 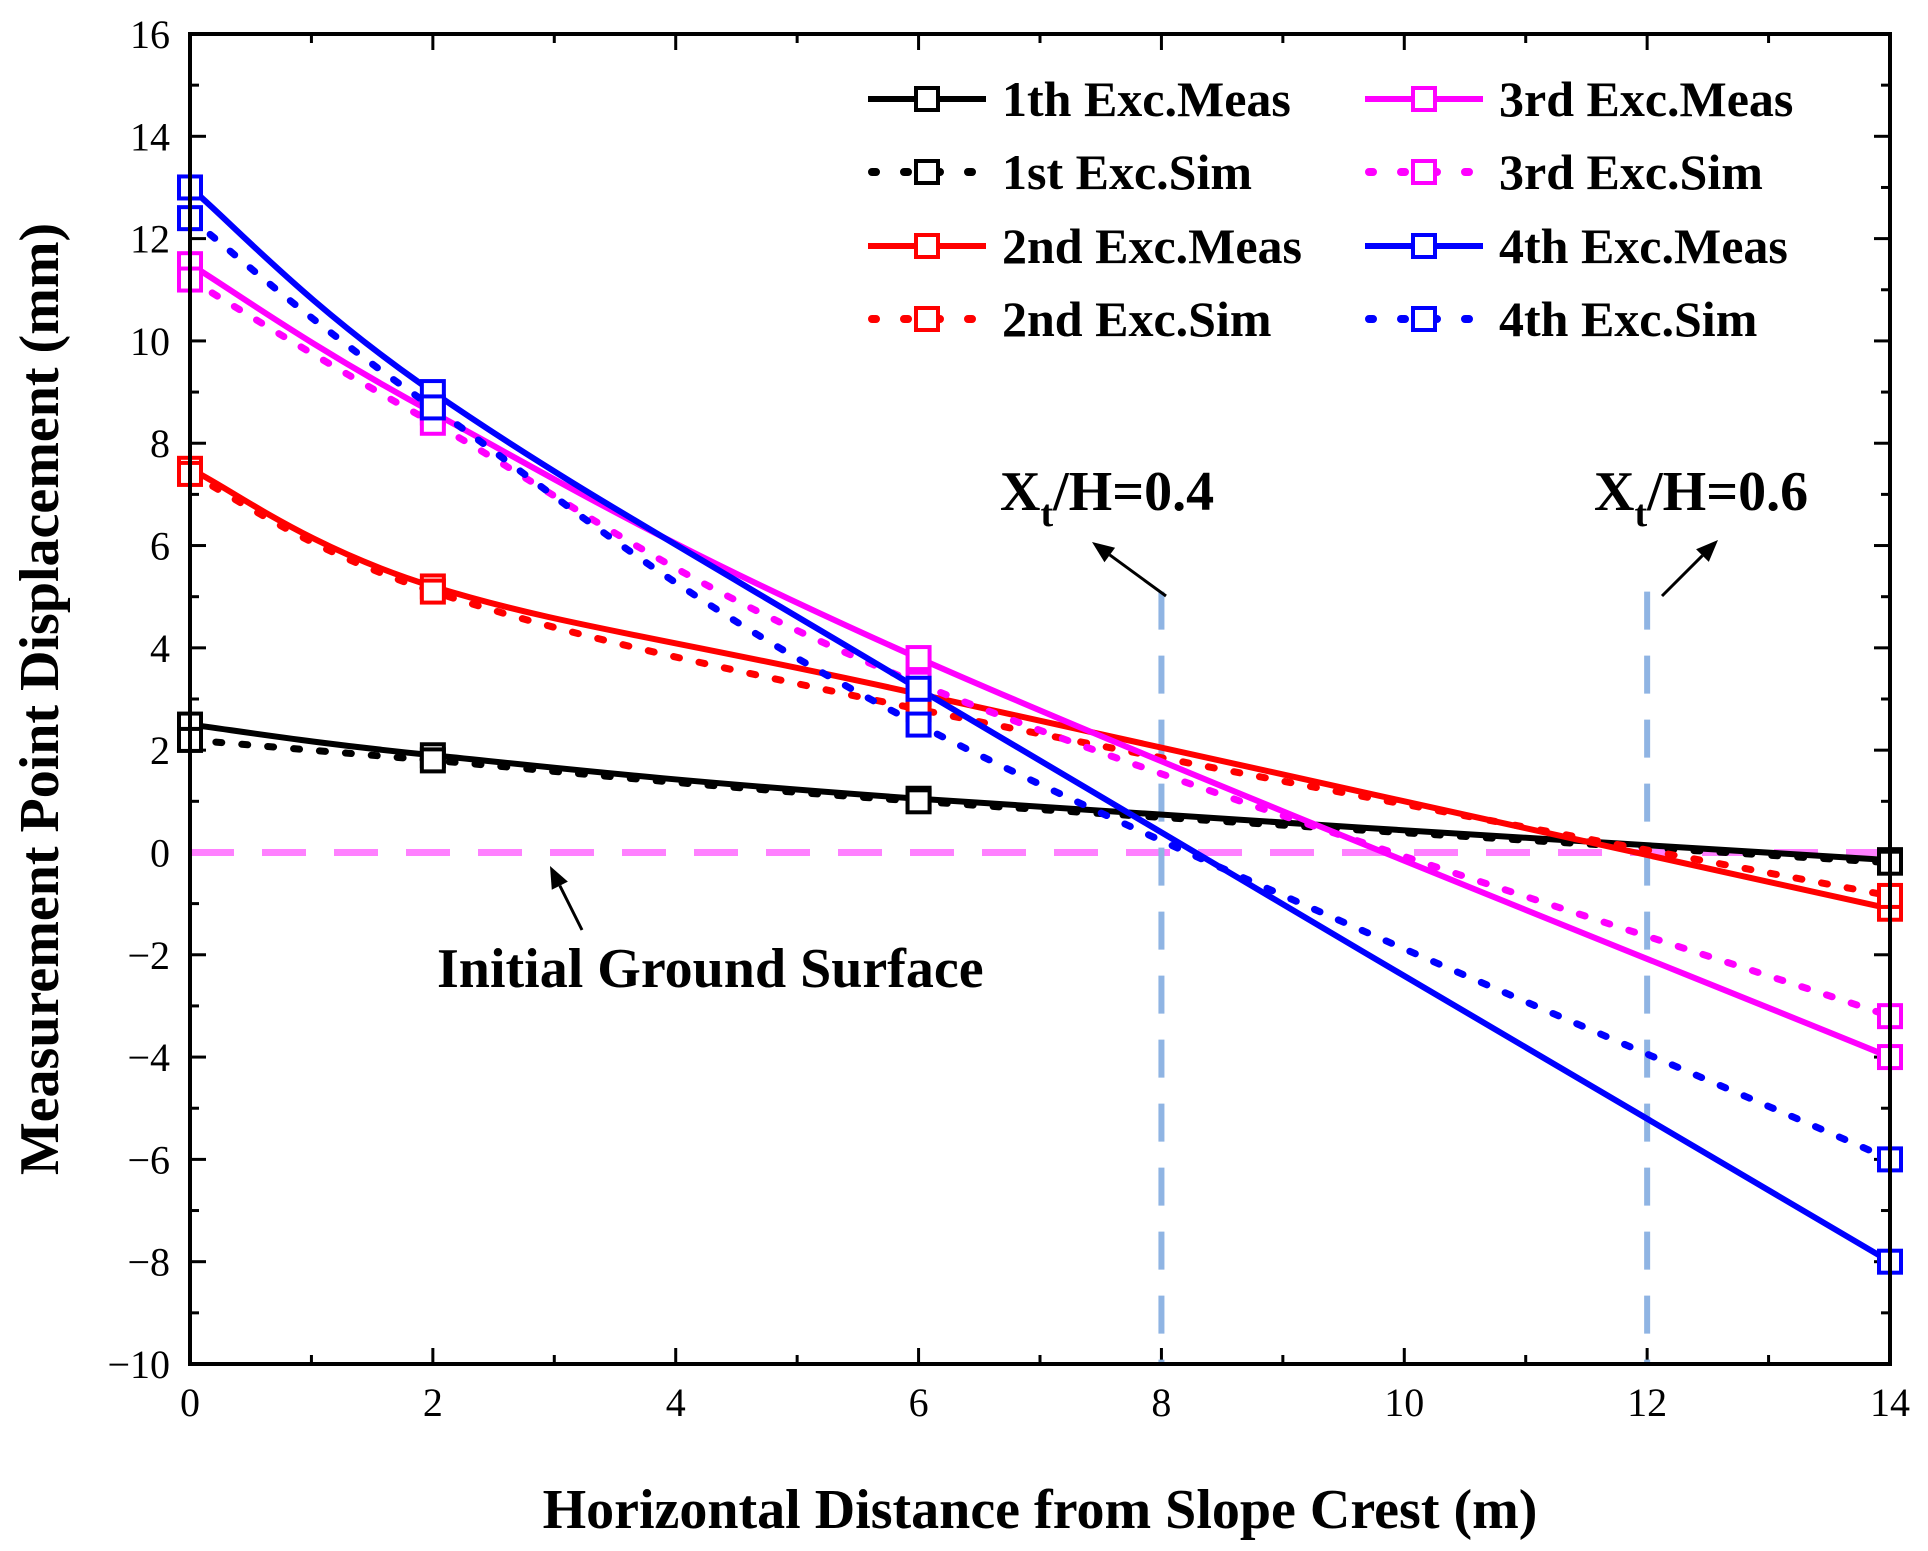 What do you see at coordinates (1727, 492) in the screenshot?
I see `xt-h-06-label-rest: /H=0.6` at bounding box center [1727, 492].